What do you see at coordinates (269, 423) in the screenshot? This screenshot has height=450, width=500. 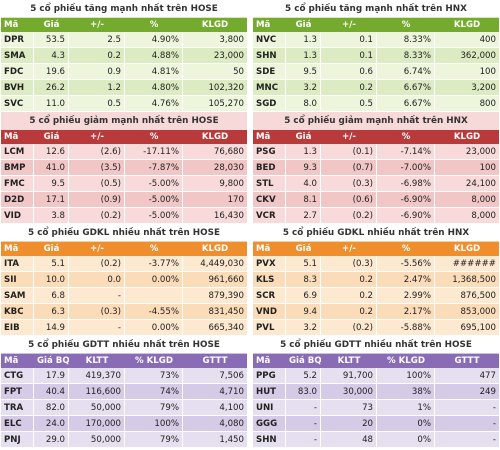 I see `ticker-cell: GGG` at bounding box center [269, 423].